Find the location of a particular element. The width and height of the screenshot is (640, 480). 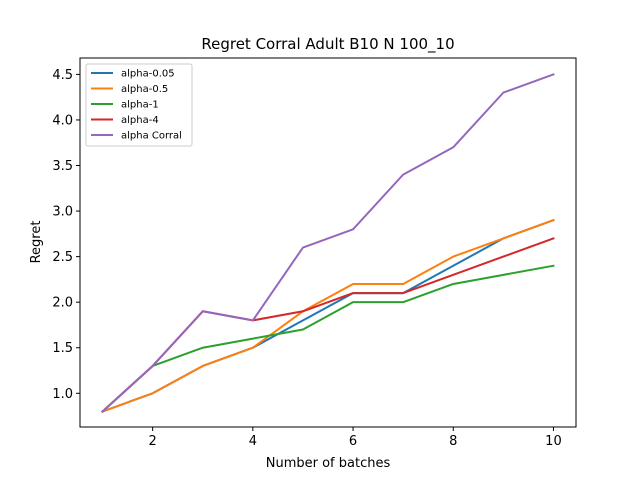

x-axis: 2 4 6 8 10 is located at coordinates (355, 438).